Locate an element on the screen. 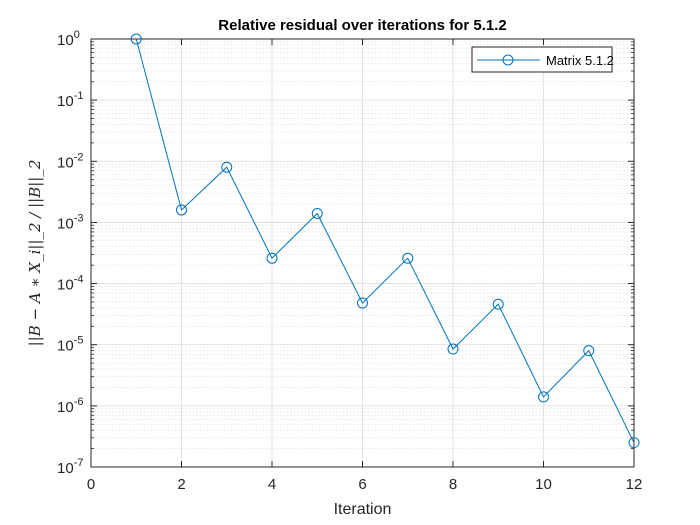 The image size is (700, 525). legend-entry-label: Matrix 5.1.2 is located at coordinates (580, 60).